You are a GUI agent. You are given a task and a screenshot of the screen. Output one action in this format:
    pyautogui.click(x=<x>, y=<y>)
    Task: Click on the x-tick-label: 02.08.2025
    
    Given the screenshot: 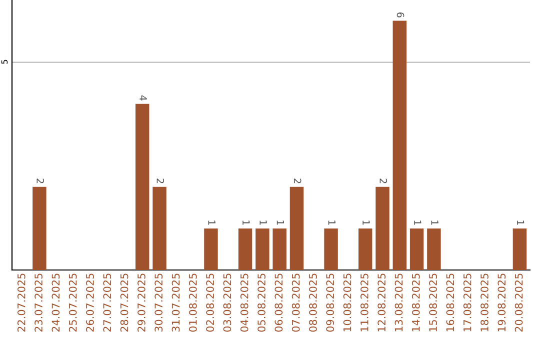 What is the action you would take?
    pyautogui.click(x=210, y=303)
    